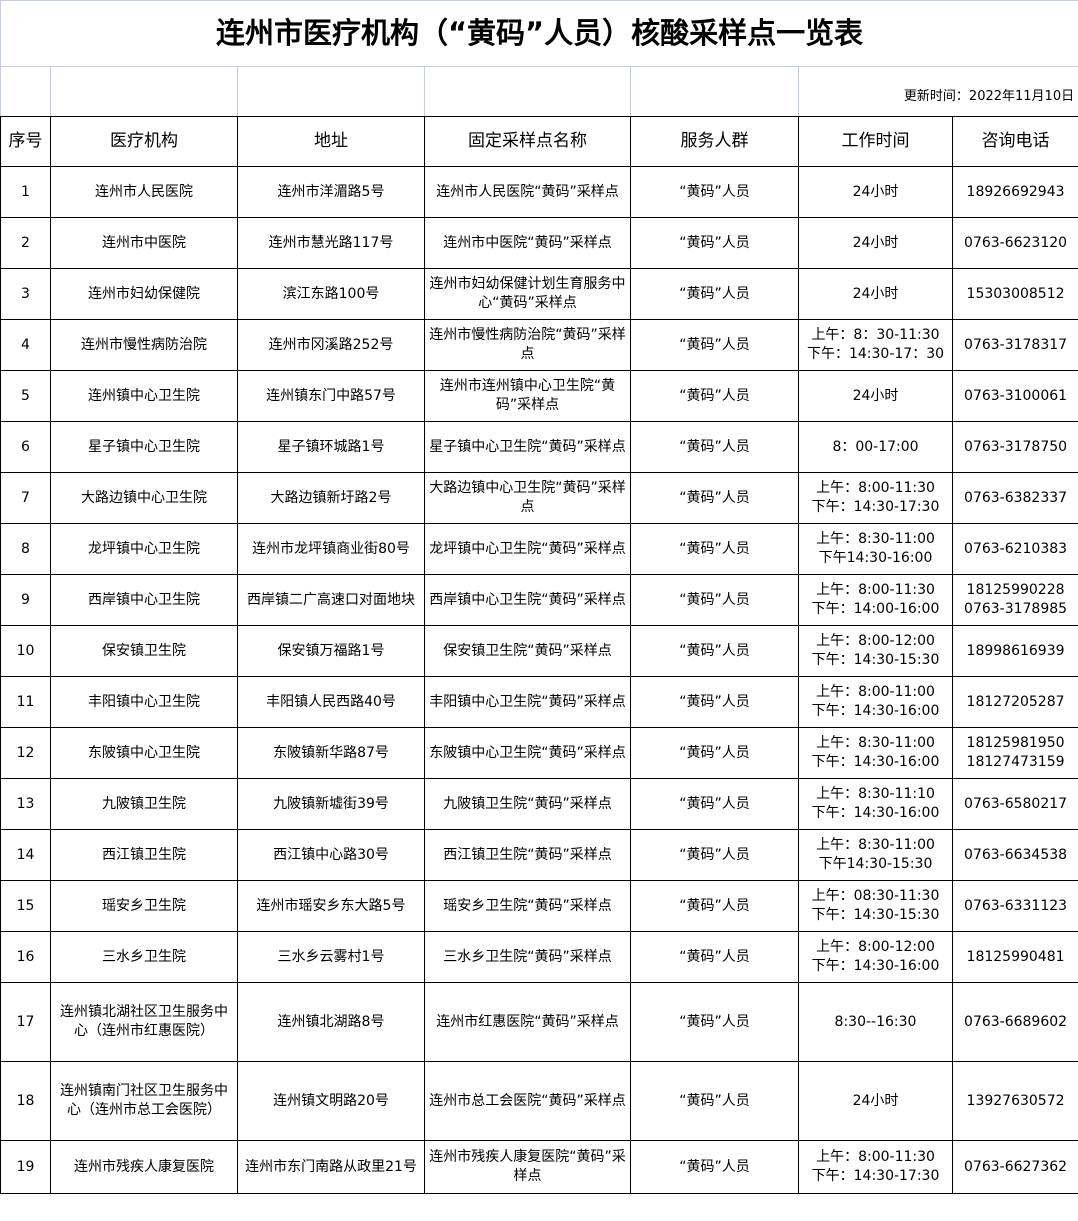 This screenshot has height=1221, width=1078. I want to click on update-row: 更新时间：2022年11月10日, so click(539, 91).